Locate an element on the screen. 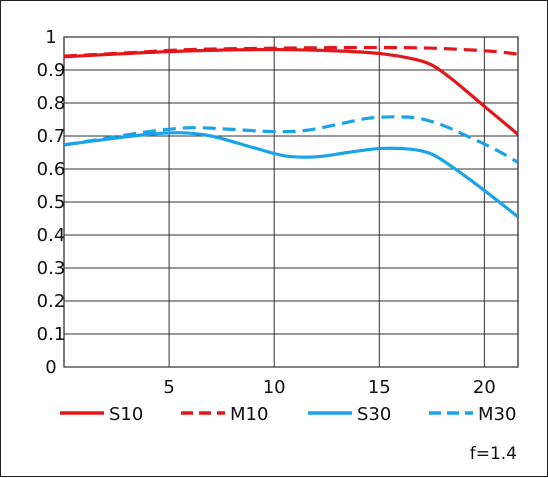  x-tick-label: 5 is located at coordinates (168, 387).